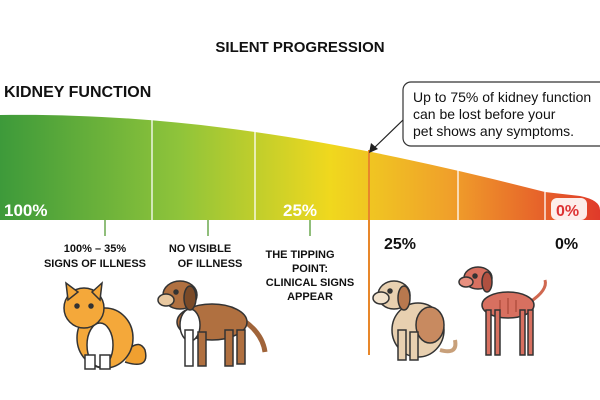 The image size is (600, 400). Describe the element at coordinates (415, 320) in the screenshot. I see `sitting-dog-illustration` at that location.